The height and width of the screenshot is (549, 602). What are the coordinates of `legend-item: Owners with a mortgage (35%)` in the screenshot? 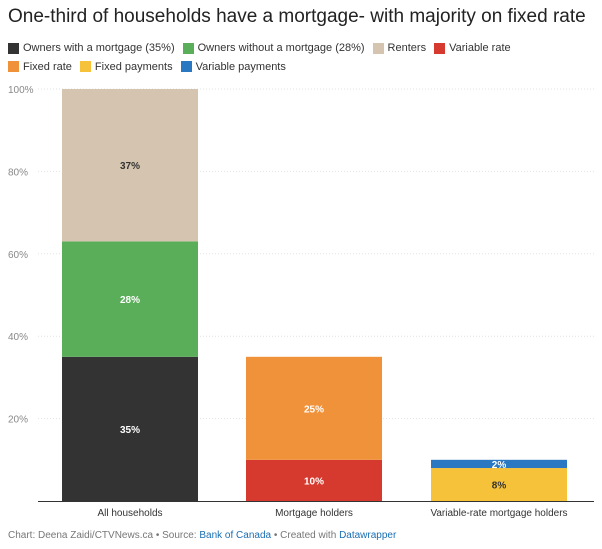 It's located at (91, 48).